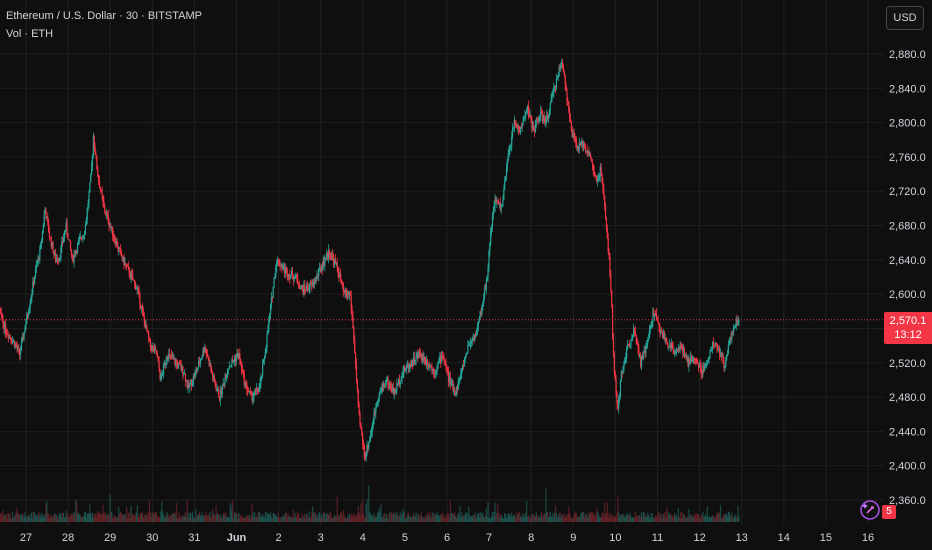 The height and width of the screenshot is (550, 932). I want to click on x-tick-label: 4, so click(363, 538).